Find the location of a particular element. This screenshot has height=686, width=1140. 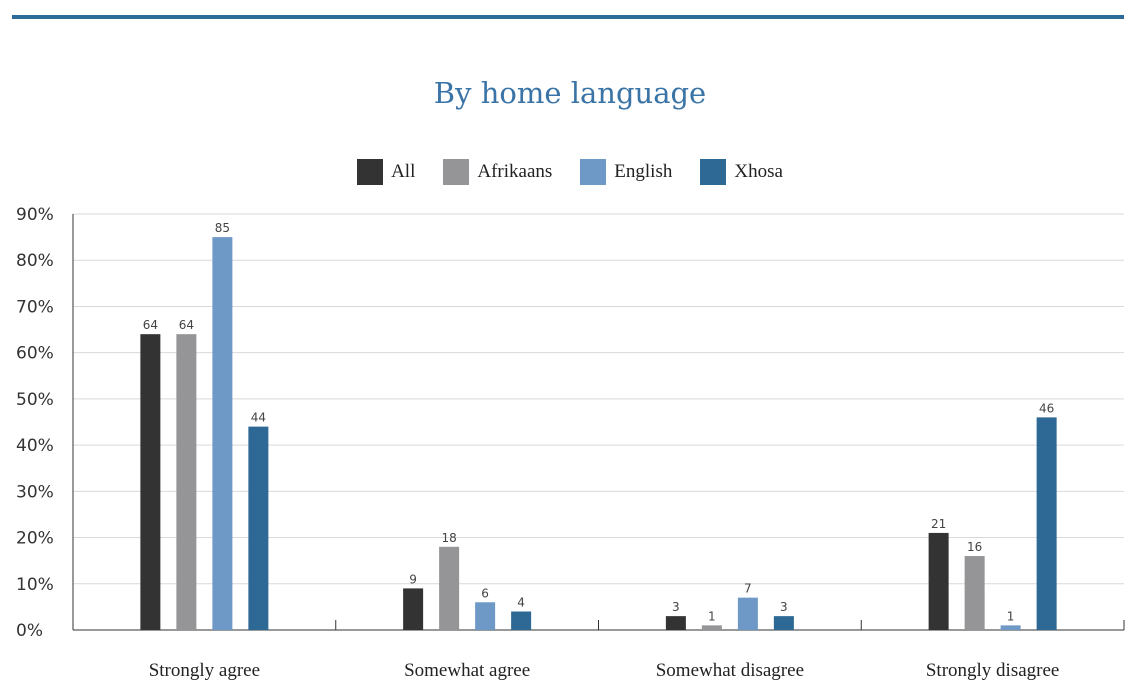

legend-label: English is located at coordinates (643, 171).